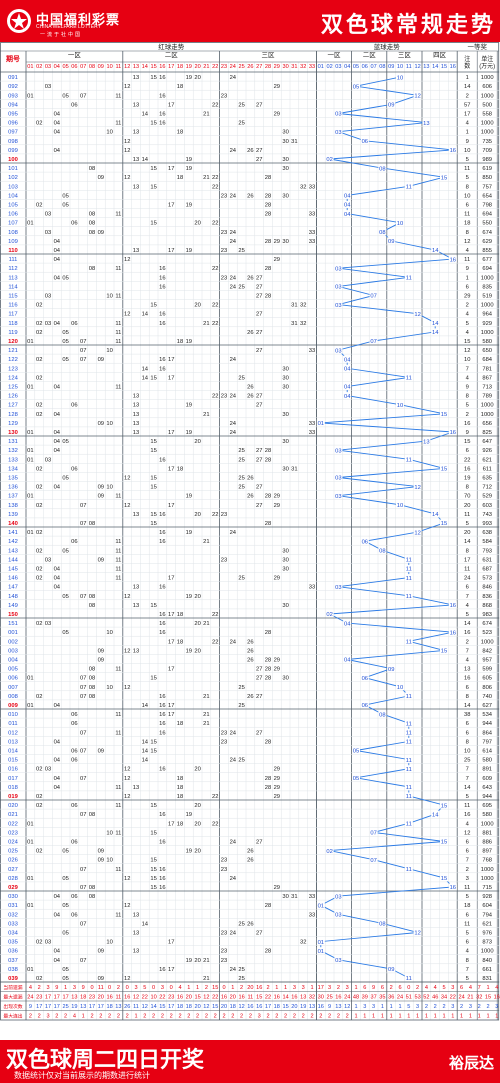 The height and width of the screenshot is (1083, 500). Describe the element at coordinates (12, 987) in the screenshot. I see `stat-label: 当前遗漏` at that location.